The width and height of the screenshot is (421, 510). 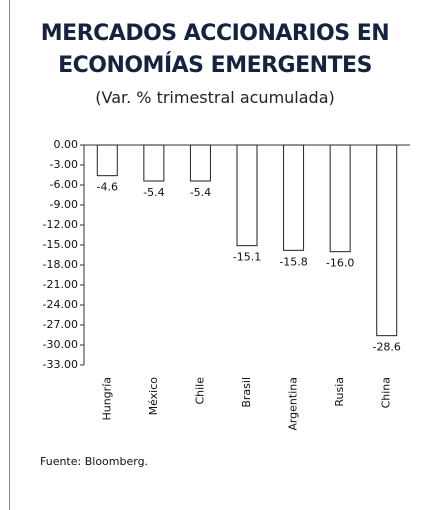 What do you see at coordinates (60, 344) in the screenshot?
I see `y-tick-label: -30.00` at bounding box center [60, 344].